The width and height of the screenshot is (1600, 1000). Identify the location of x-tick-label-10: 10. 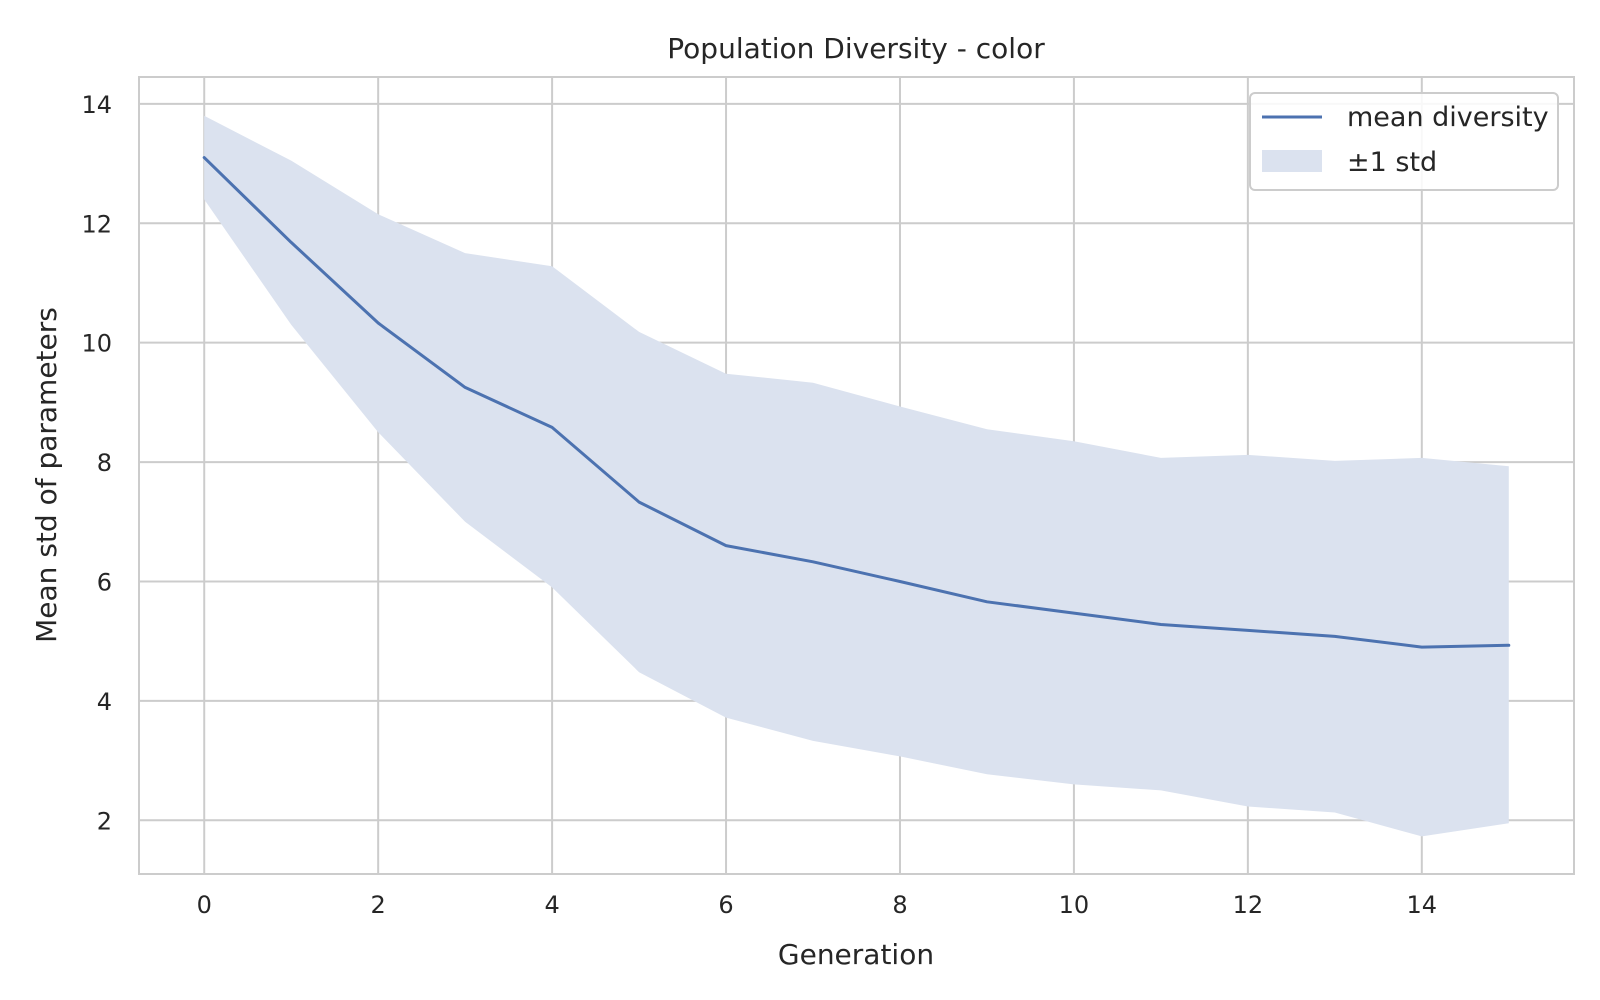
(1074, 905).